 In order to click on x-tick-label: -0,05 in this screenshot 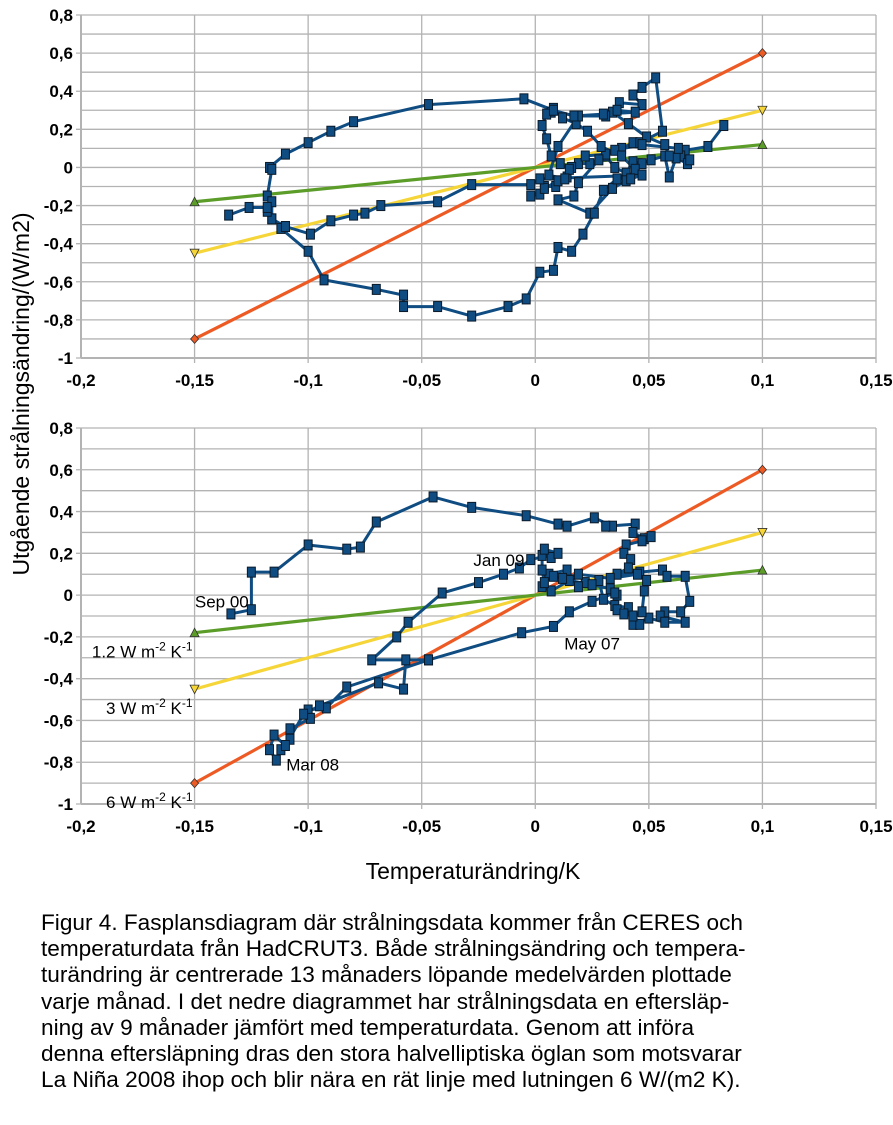, I will do `click(421, 380)`.